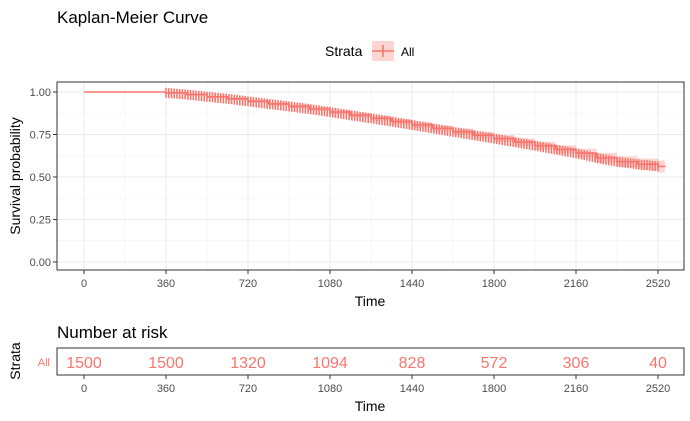 The height and width of the screenshot is (421, 690). I want to click on x-axis-title: Time, so click(370, 301).